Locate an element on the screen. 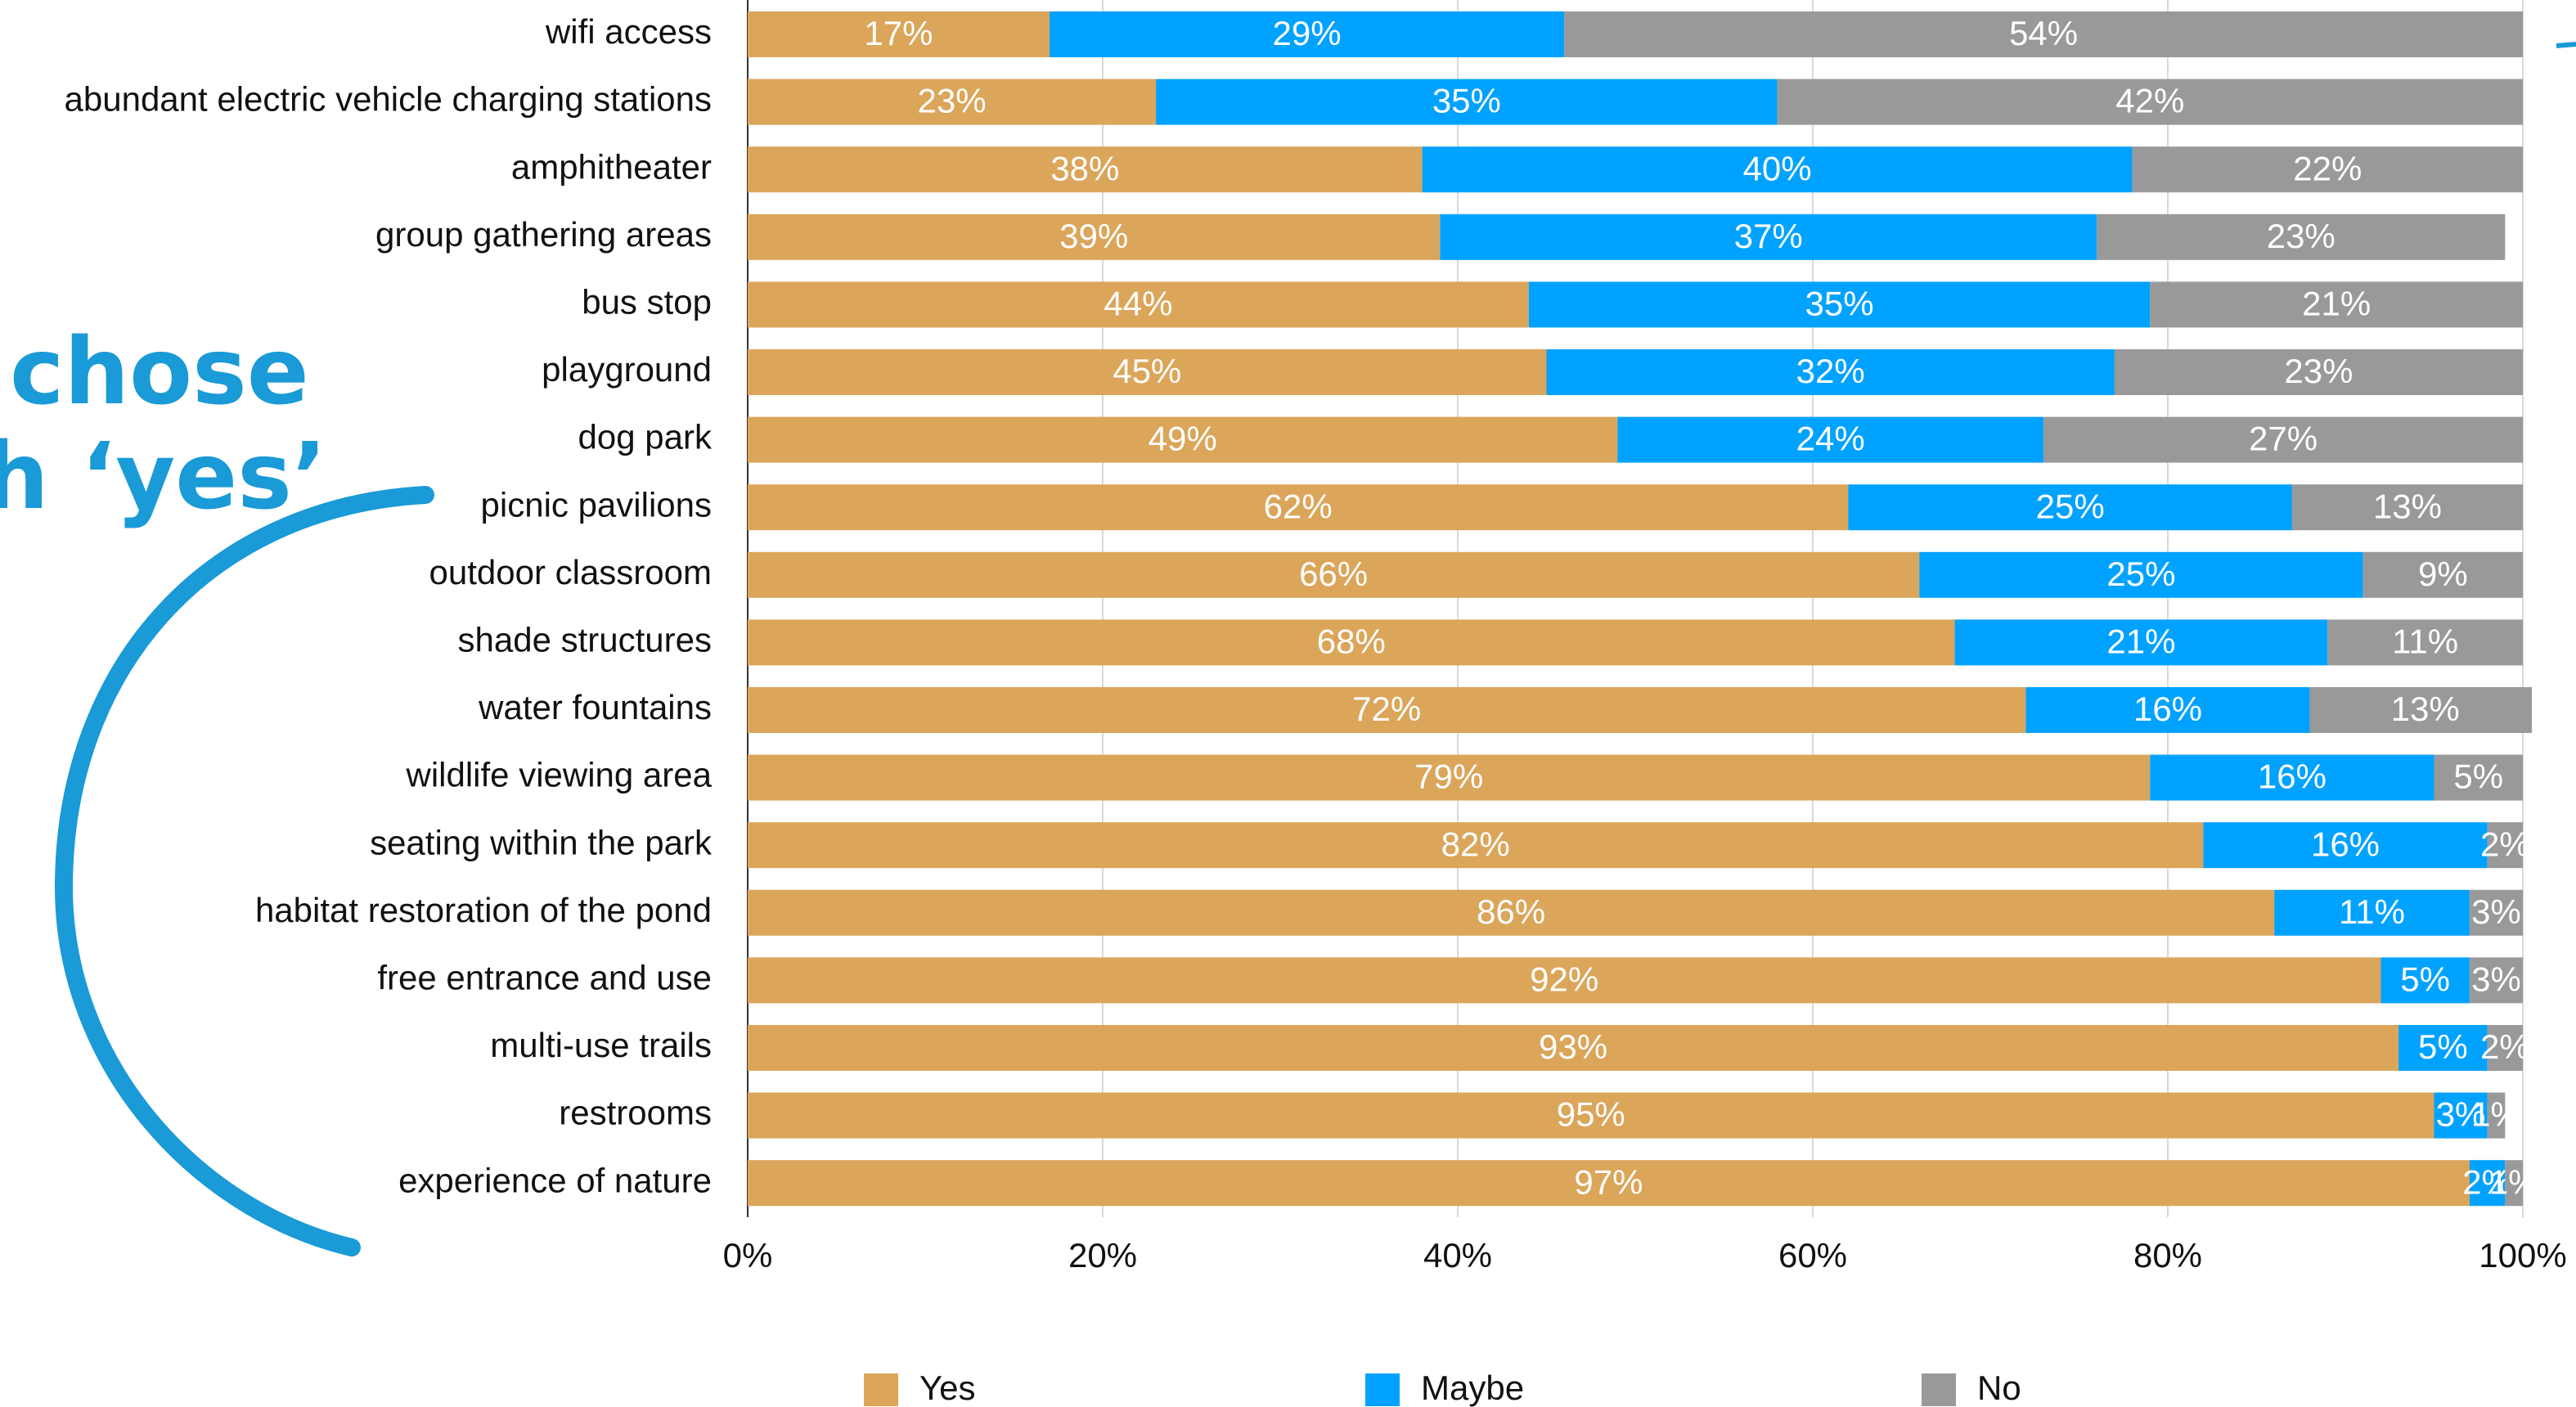 Image resolution: width=2576 pixels, height=1407 pixels. value-label: 11% is located at coordinates (2425, 641).